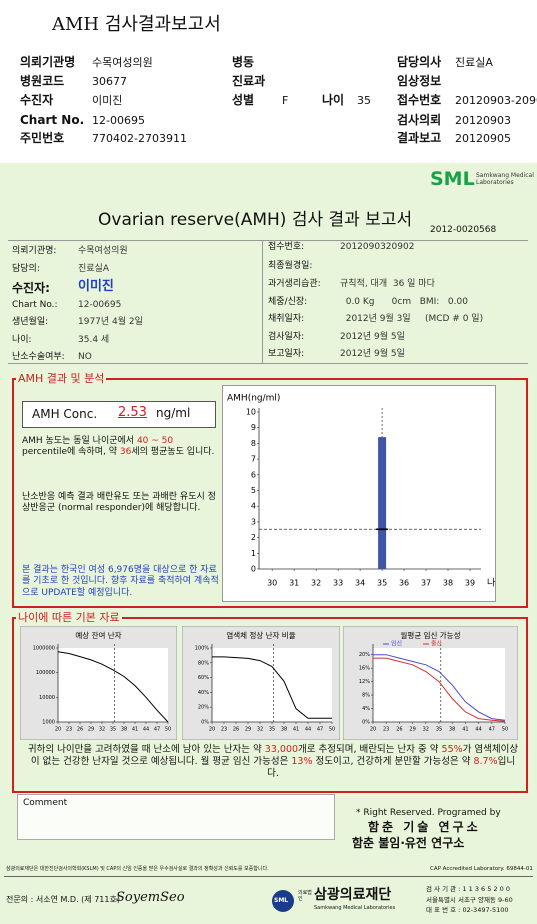  I want to click on conc-label: AMH Conc., so click(65, 414).